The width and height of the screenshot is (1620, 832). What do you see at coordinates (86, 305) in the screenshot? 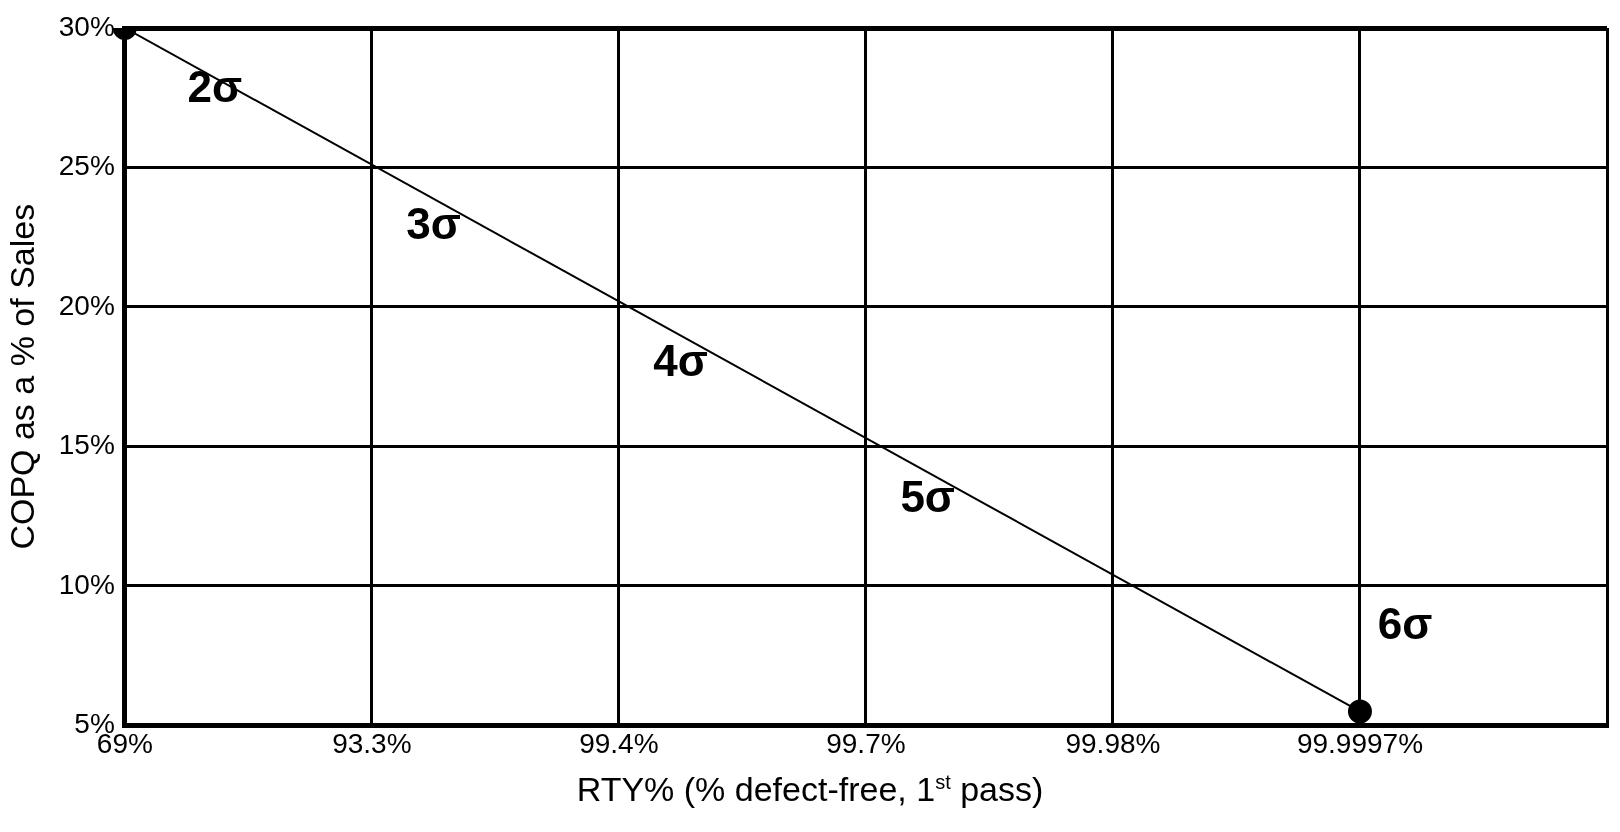
I see `y-tick-label: 20%` at bounding box center [86, 305].